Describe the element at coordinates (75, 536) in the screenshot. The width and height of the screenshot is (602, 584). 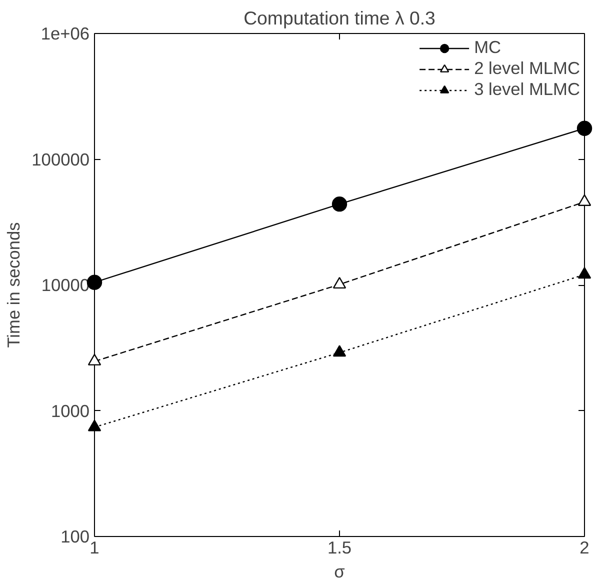
I see `y-tick-label: 100` at that location.